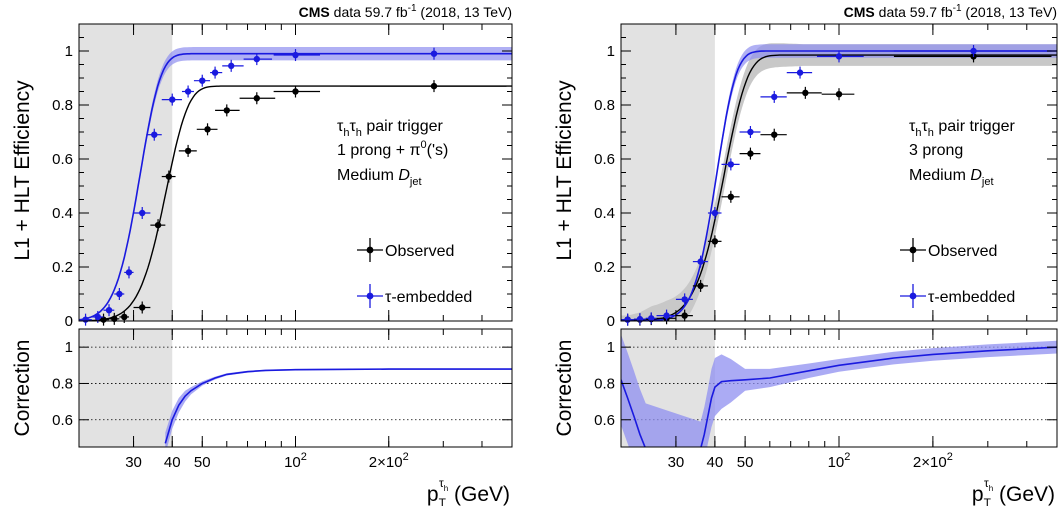 This screenshot has height=511, width=1060. Describe the element at coordinates (988, 501) in the screenshot. I see `x-title-T: T` at that location.